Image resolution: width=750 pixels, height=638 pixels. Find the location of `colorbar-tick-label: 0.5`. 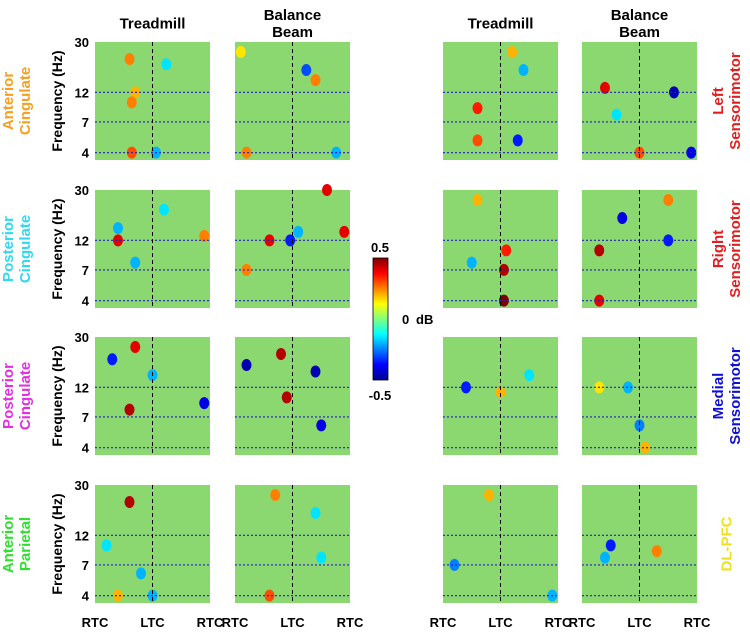

colorbar-tick-label: 0.5 is located at coordinates (380, 247).